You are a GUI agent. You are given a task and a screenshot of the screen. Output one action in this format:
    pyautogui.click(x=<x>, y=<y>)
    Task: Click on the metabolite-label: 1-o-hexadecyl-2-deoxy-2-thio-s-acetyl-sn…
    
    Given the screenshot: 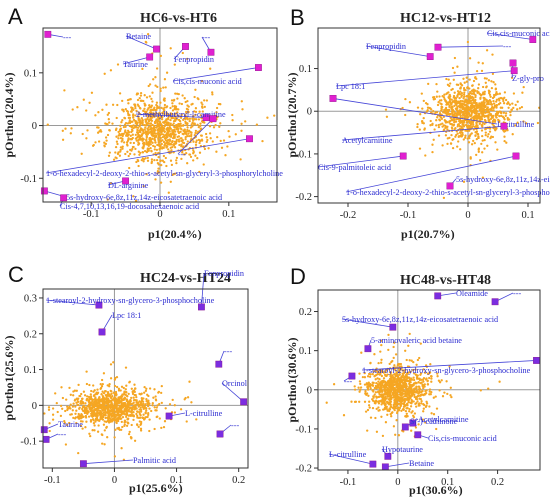 What is the action you would take?
    pyautogui.click(x=448, y=192)
    